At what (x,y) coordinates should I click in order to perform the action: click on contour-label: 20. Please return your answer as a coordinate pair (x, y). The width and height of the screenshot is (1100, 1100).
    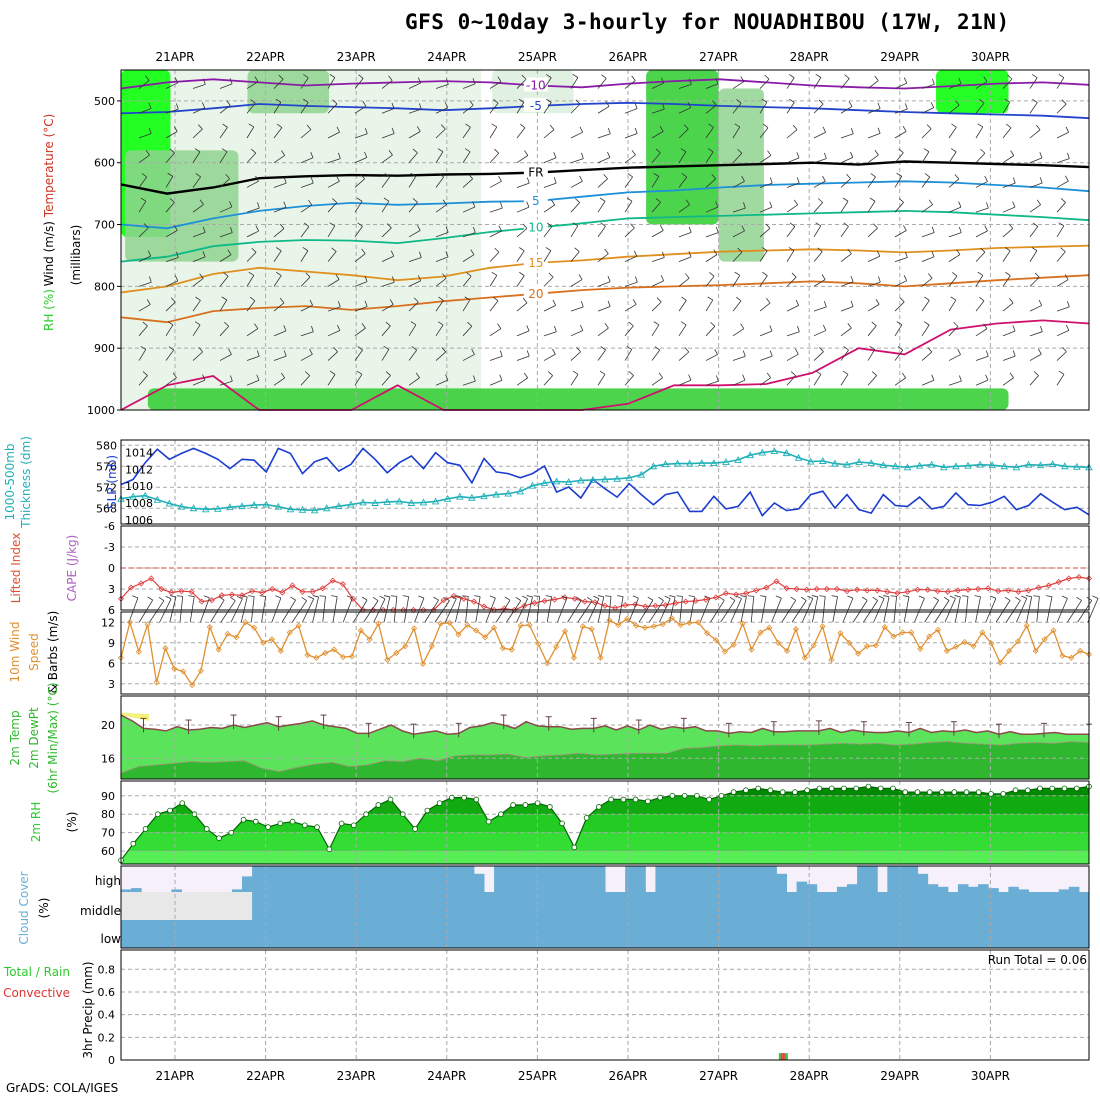
    Looking at the image, I should click on (535, 294).